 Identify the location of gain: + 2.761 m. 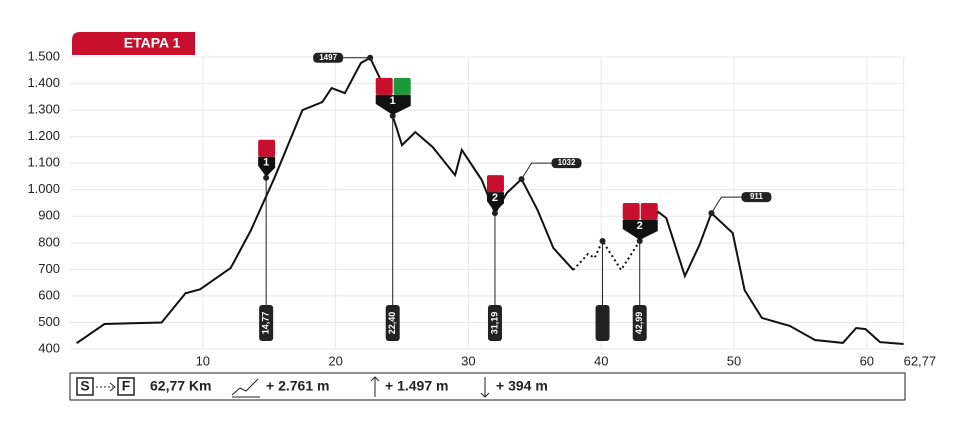
(297, 386).